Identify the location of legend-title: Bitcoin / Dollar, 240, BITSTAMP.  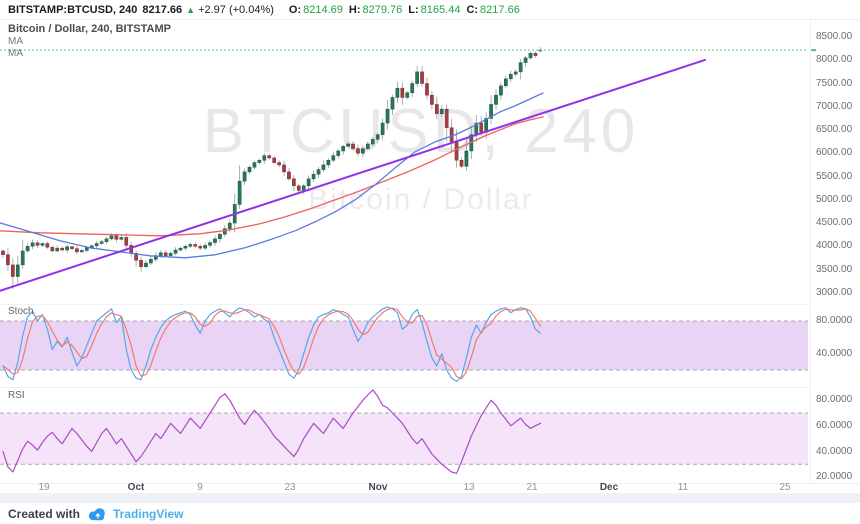
(89, 29).